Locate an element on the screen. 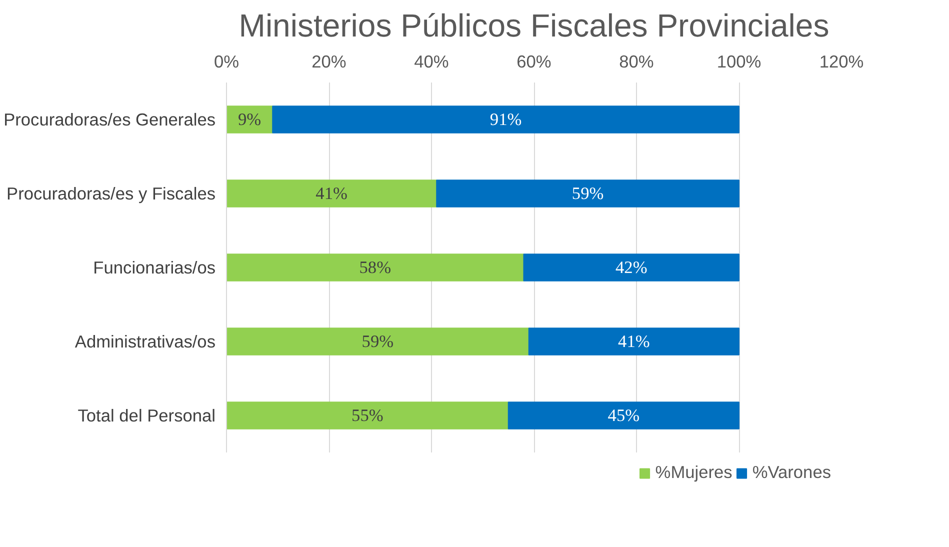 The height and width of the screenshot is (547, 949). data-label: 45% is located at coordinates (624, 415).